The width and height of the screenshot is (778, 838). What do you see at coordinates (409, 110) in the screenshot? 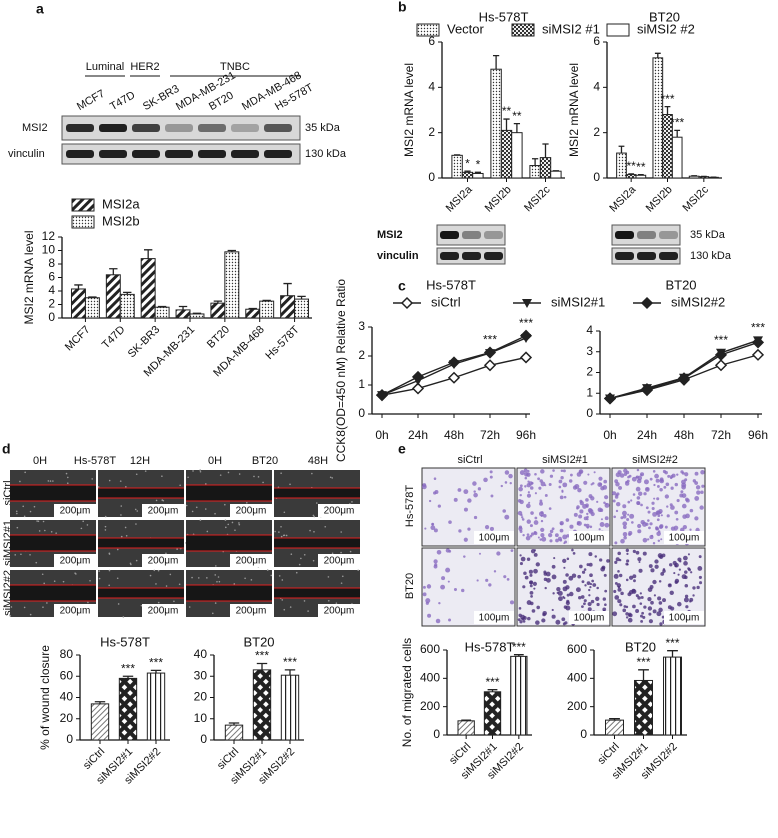
I see `y-axis-label: MSI2 mRNA level` at bounding box center [409, 110].